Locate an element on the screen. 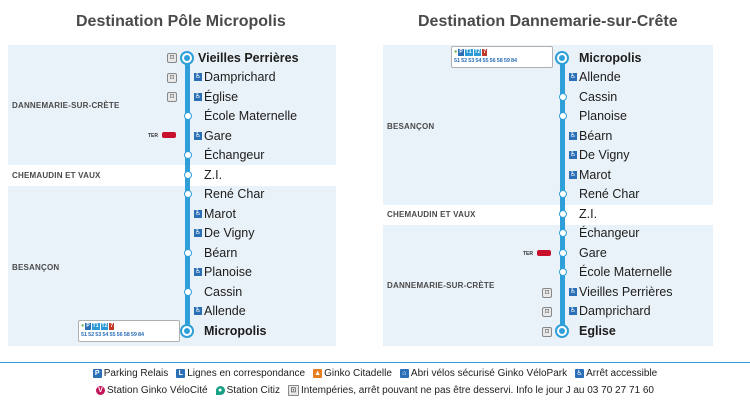  citadelle-icon: ▲ is located at coordinates (318, 373).